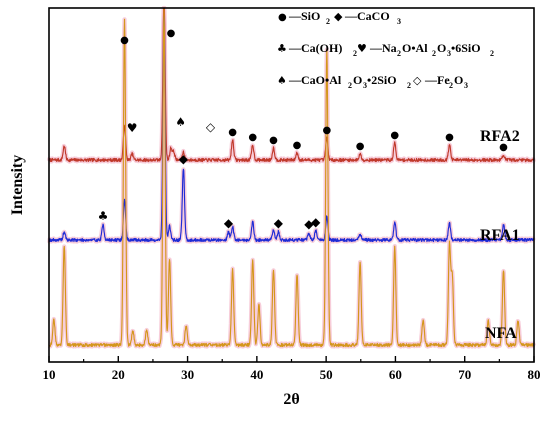  Describe the element at coordinates (437, 80) in the screenshot. I see `legend-fe2o3-label-a: —Fe` at that location.